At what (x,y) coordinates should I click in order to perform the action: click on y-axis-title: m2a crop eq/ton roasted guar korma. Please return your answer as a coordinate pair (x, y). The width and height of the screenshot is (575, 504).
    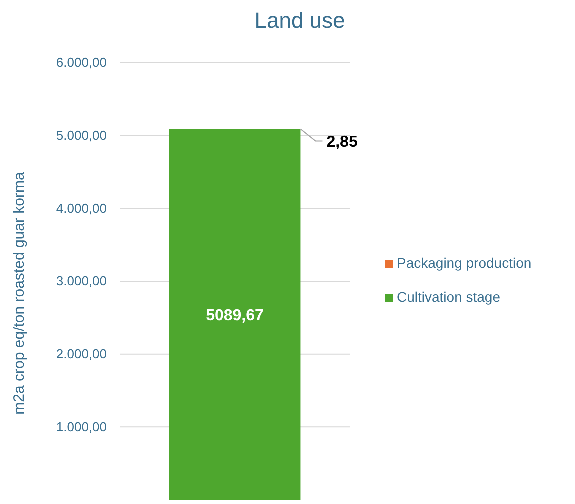
    Looking at the image, I should click on (19, 293).